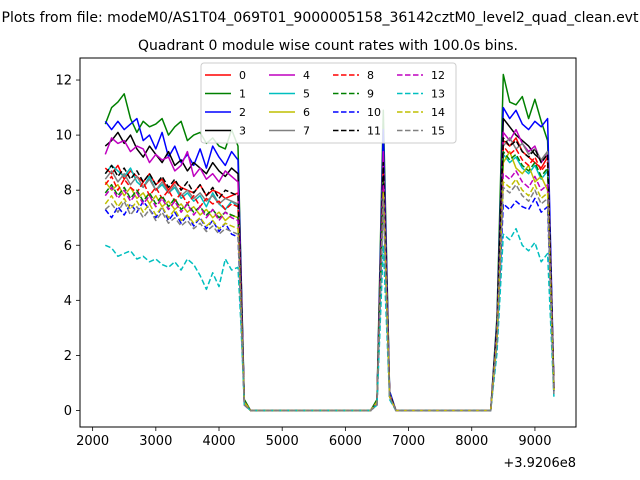 The width and height of the screenshot is (640, 480). What do you see at coordinates (306, 112) in the screenshot?
I see `legend-label-6: 6` at bounding box center [306, 112].